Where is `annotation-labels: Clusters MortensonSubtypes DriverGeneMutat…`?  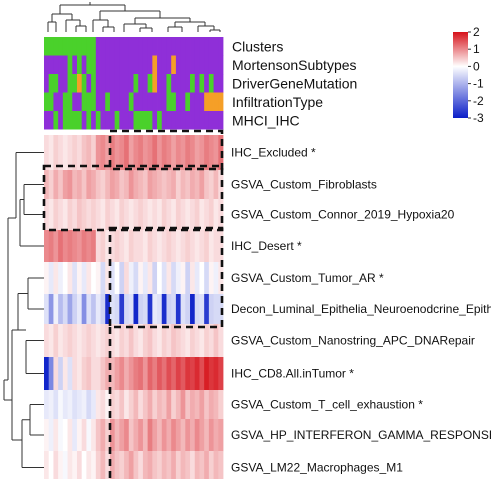
annotation-labels: Clusters MortensonSubtypes DriverGeneMutat… is located at coordinates (294, 83).